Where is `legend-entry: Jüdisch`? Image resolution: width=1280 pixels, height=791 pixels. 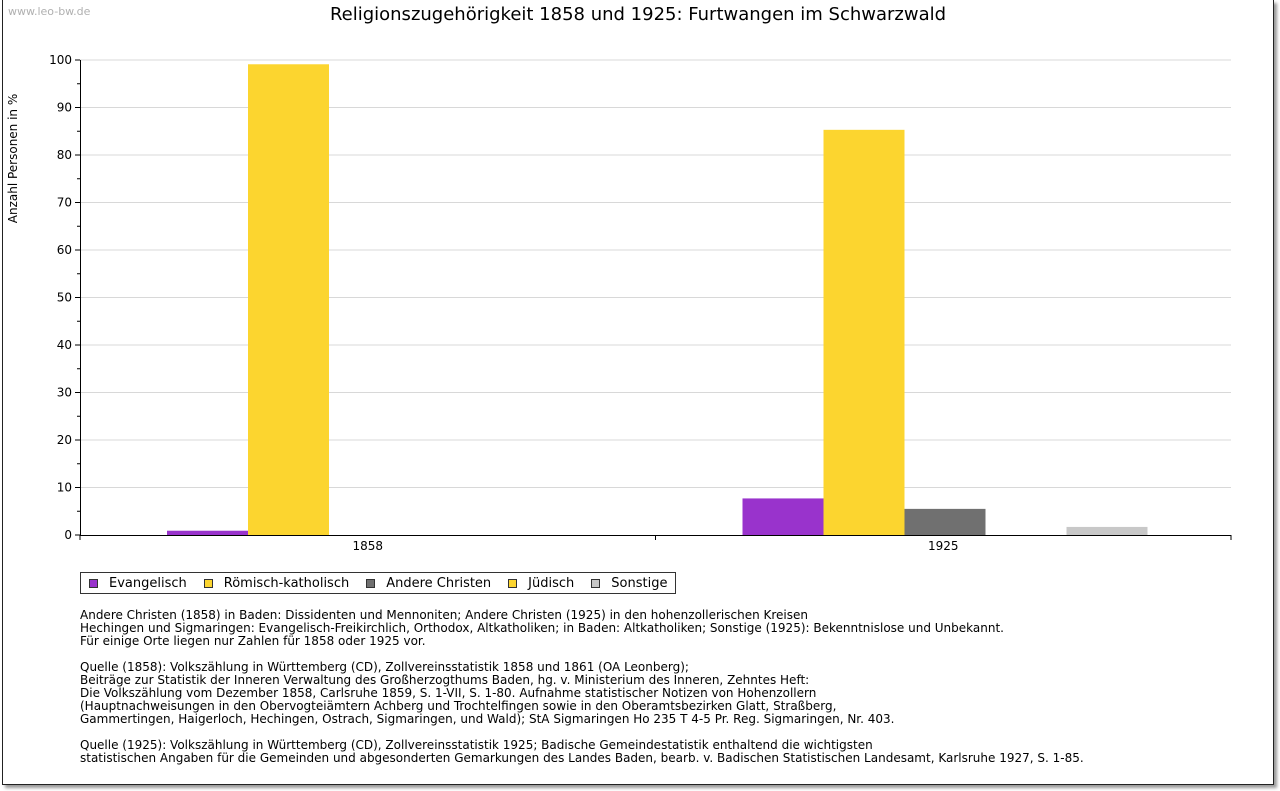 legend-entry: Jüdisch is located at coordinates (541, 583).